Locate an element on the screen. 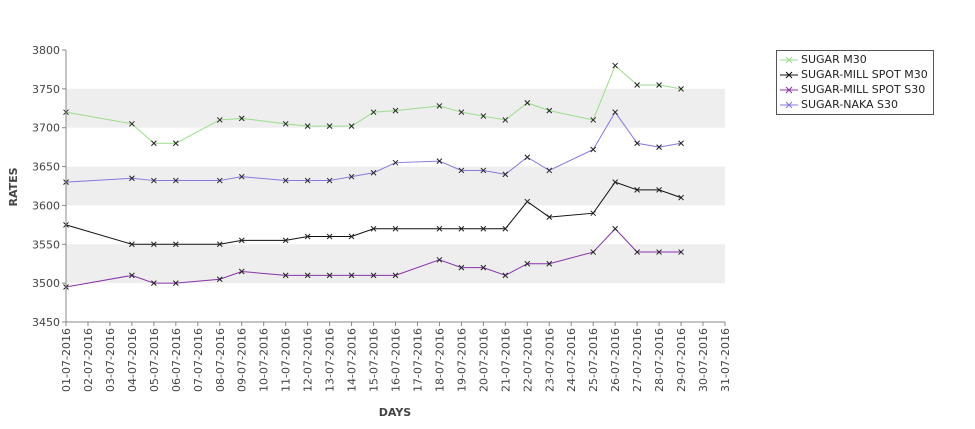 The width and height of the screenshot is (975, 429). y-tick-label: 3750 is located at coordinates (46, 89).